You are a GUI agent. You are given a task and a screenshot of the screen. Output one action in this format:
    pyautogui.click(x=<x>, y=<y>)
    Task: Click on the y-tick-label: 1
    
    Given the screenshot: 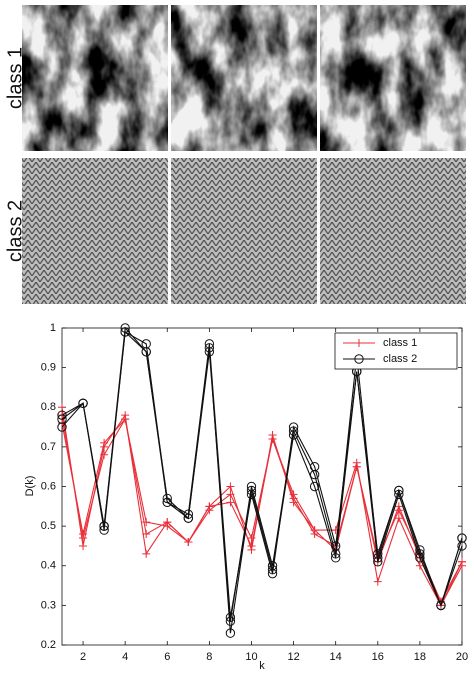 What is the action you would take?
    pyautogui.click(x=53, y=328)
    